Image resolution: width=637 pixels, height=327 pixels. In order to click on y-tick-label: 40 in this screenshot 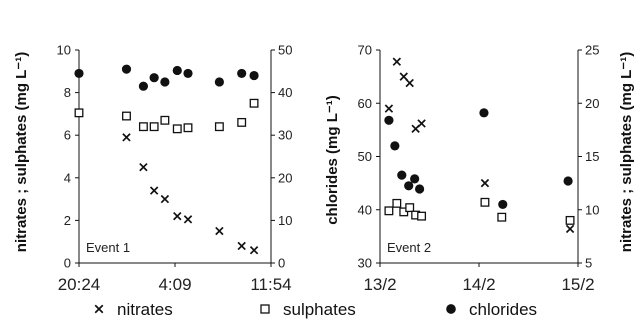, I will do `click(365, 209)`.